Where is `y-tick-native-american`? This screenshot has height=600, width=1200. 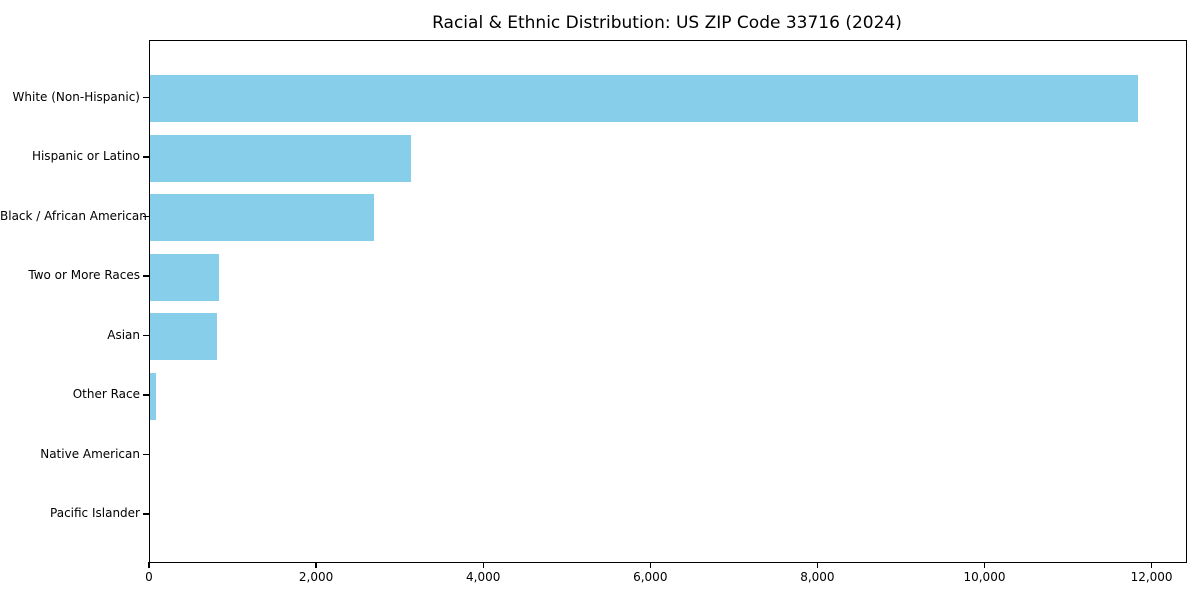
y-tick-native-american is located at coordinates (146, 454).